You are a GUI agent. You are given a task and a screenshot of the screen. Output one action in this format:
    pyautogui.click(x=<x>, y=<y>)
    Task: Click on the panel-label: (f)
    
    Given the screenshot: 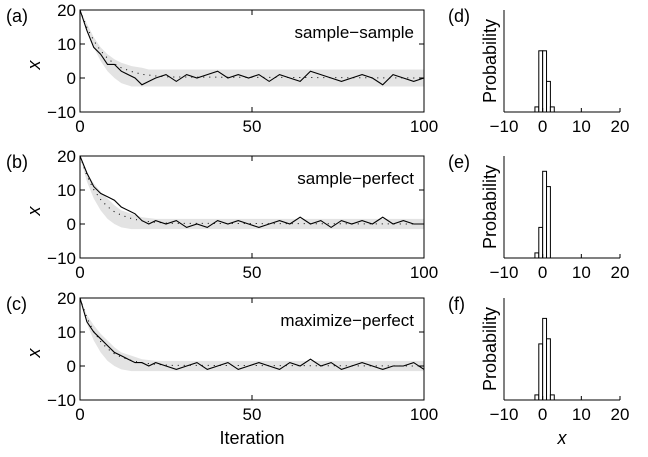 What is the action you would take?
    pyautogui.click(x=456, y=304)
    